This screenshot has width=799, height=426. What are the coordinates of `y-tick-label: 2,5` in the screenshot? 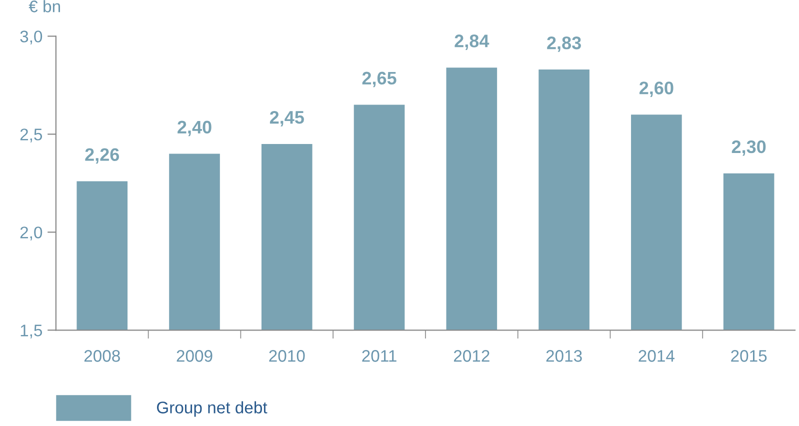 It's located at (31, 135).